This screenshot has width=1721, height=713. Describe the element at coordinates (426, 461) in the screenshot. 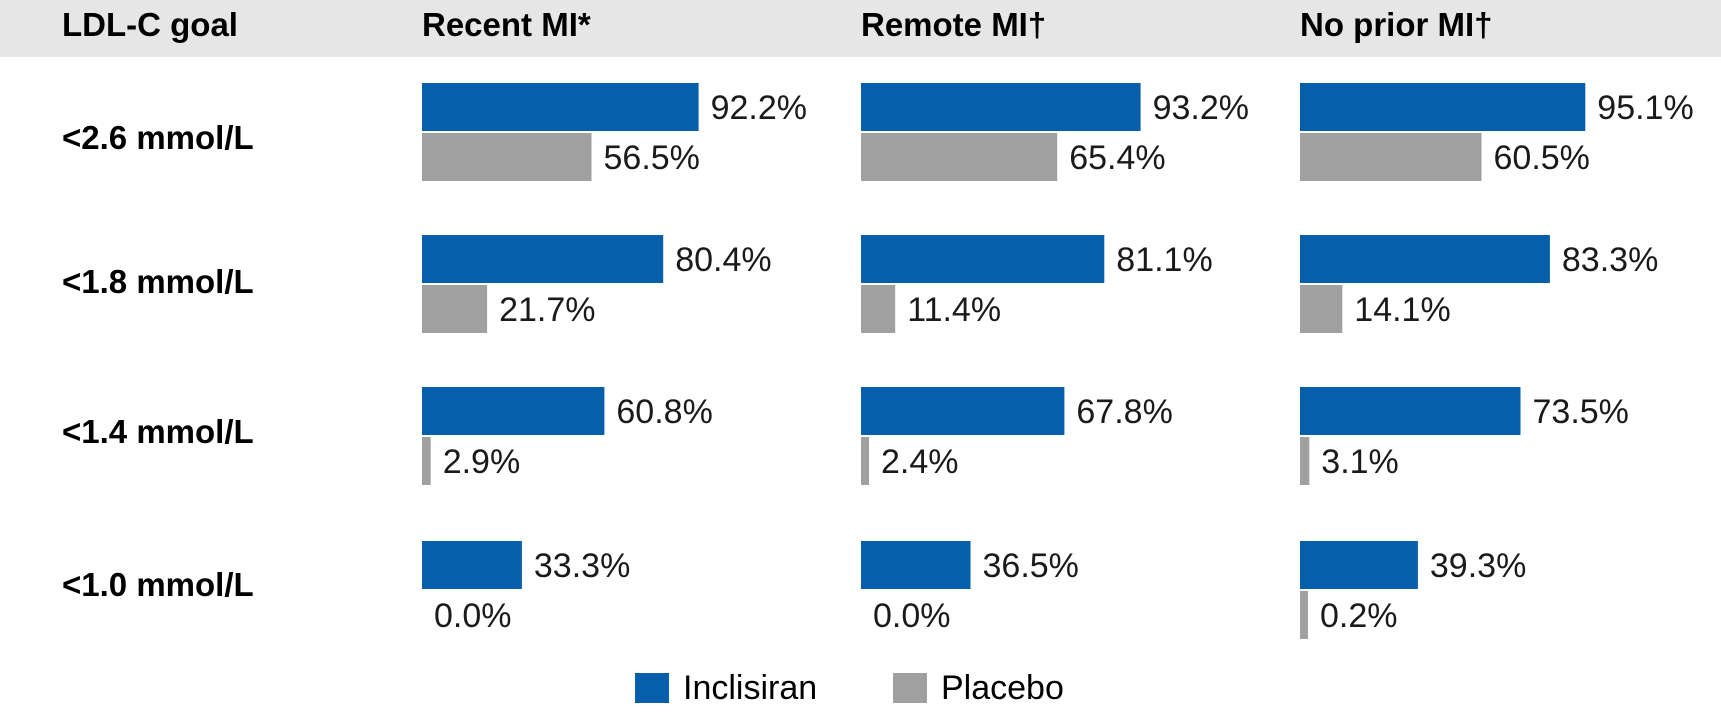

I see `bar-placebo-group0-row2` at that location.